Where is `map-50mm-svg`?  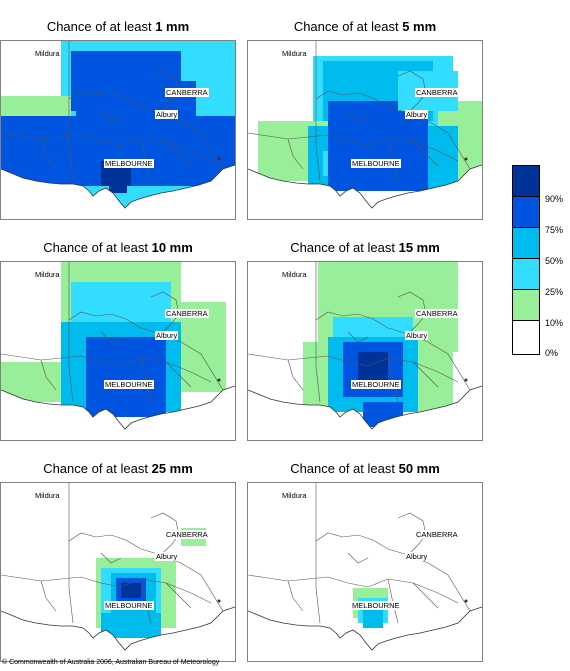 map-50mm-svg is located at coordinates (365, 567).